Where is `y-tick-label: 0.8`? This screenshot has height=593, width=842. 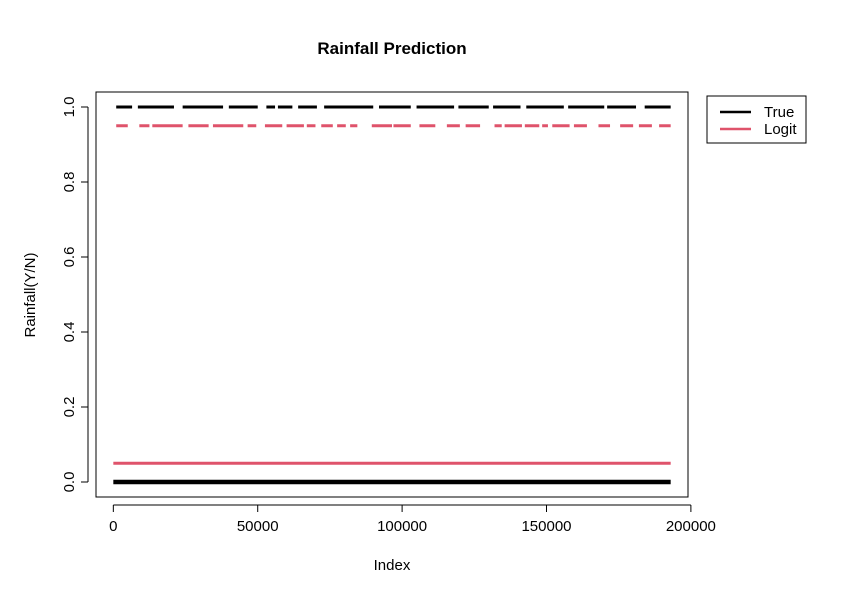
y-tick-label: 0.8 is located at coordinates (69, 182).